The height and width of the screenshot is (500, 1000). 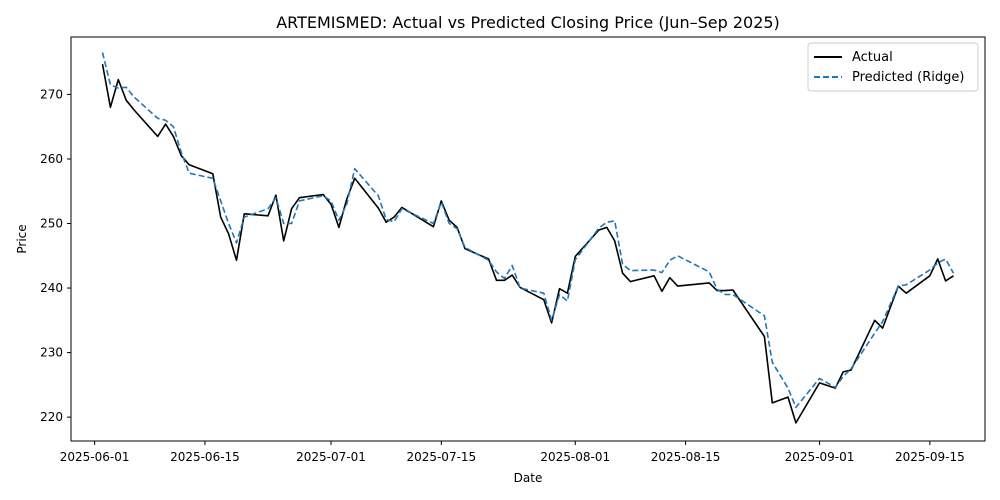 I want to click on x-tick-label-0: 2025-06-01, so click(x=95, y=457).